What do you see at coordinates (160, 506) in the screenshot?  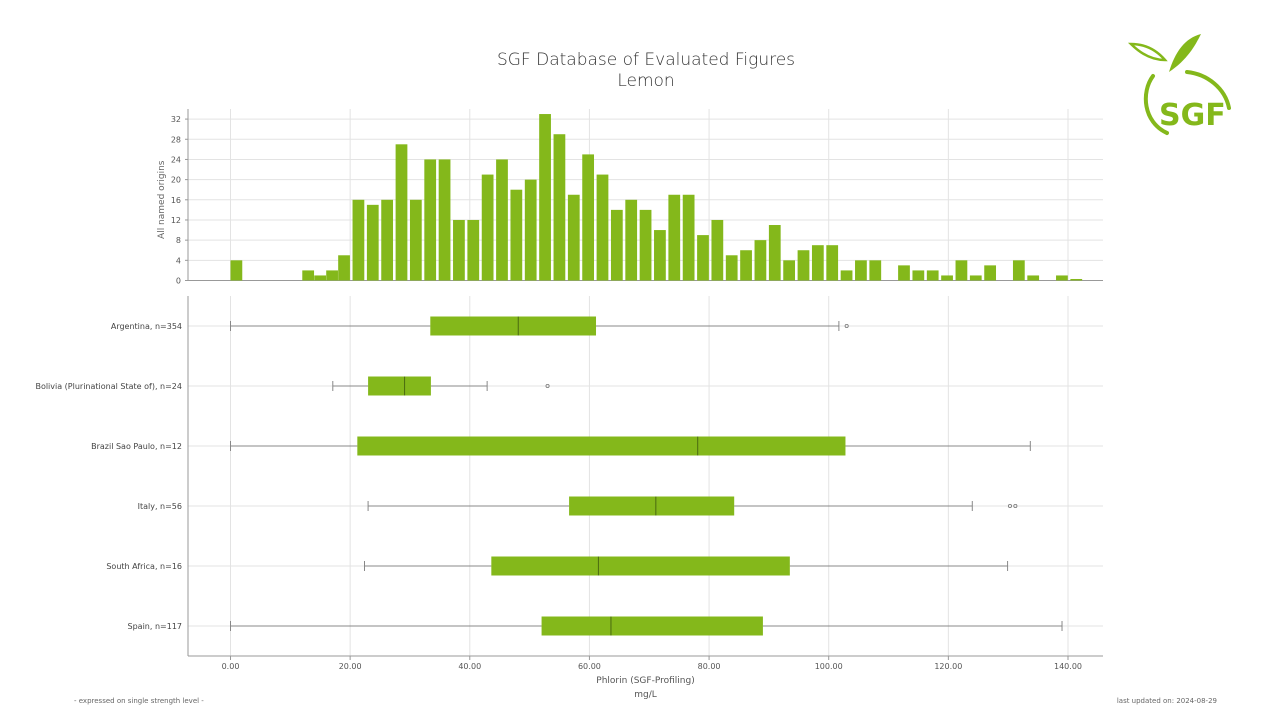 I see `box-group-label: Italy, n=56` at bounding box center [160, 506].